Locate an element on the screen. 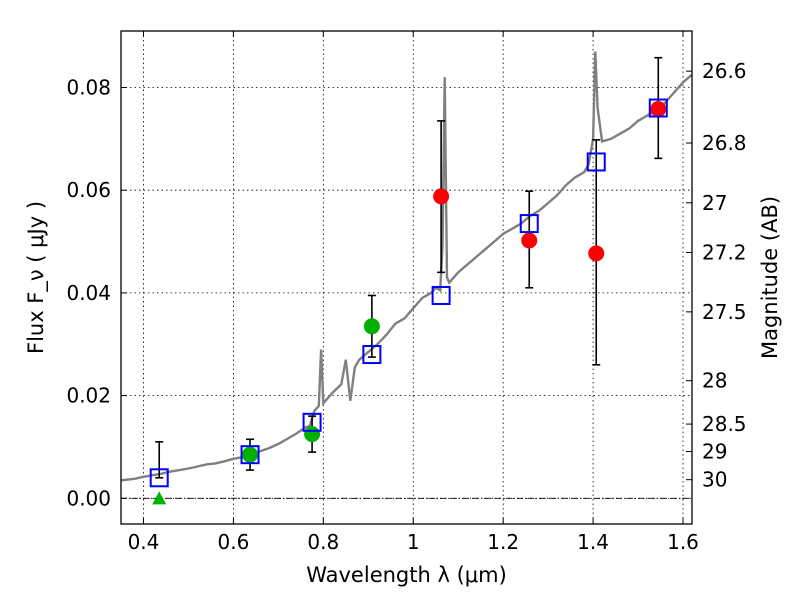 This screenshot has height=600, width=800. right-tick-label: 27.5 is located at coordinates (724, 312).